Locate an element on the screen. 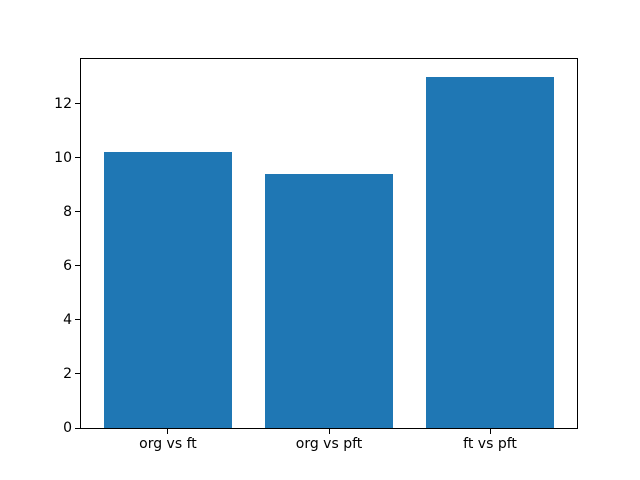  y-axis-tick-label: 0 is located at coordinates (67, 428).